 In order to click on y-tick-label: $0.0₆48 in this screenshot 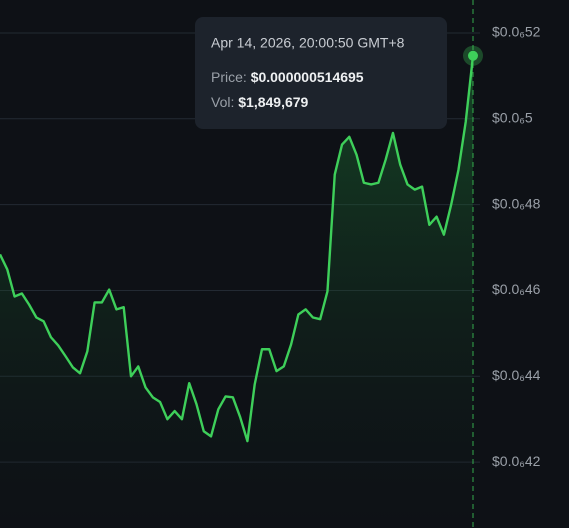, I will do `click(516, 203)`.